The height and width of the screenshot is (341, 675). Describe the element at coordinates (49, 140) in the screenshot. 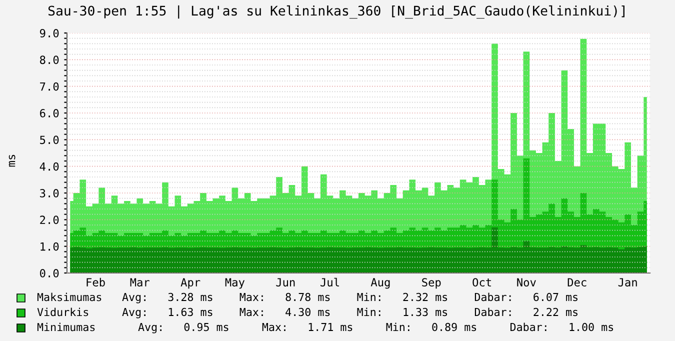

I see `y-tick-label: 5.0` at that location.